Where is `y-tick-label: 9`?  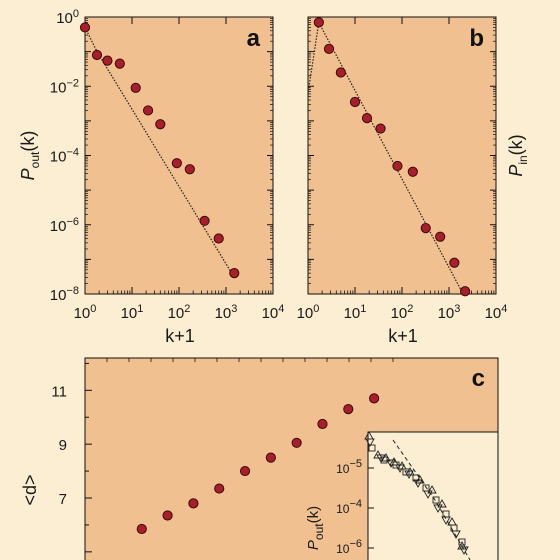
y-tick-label: 9 is located at coordinates (63, 445).